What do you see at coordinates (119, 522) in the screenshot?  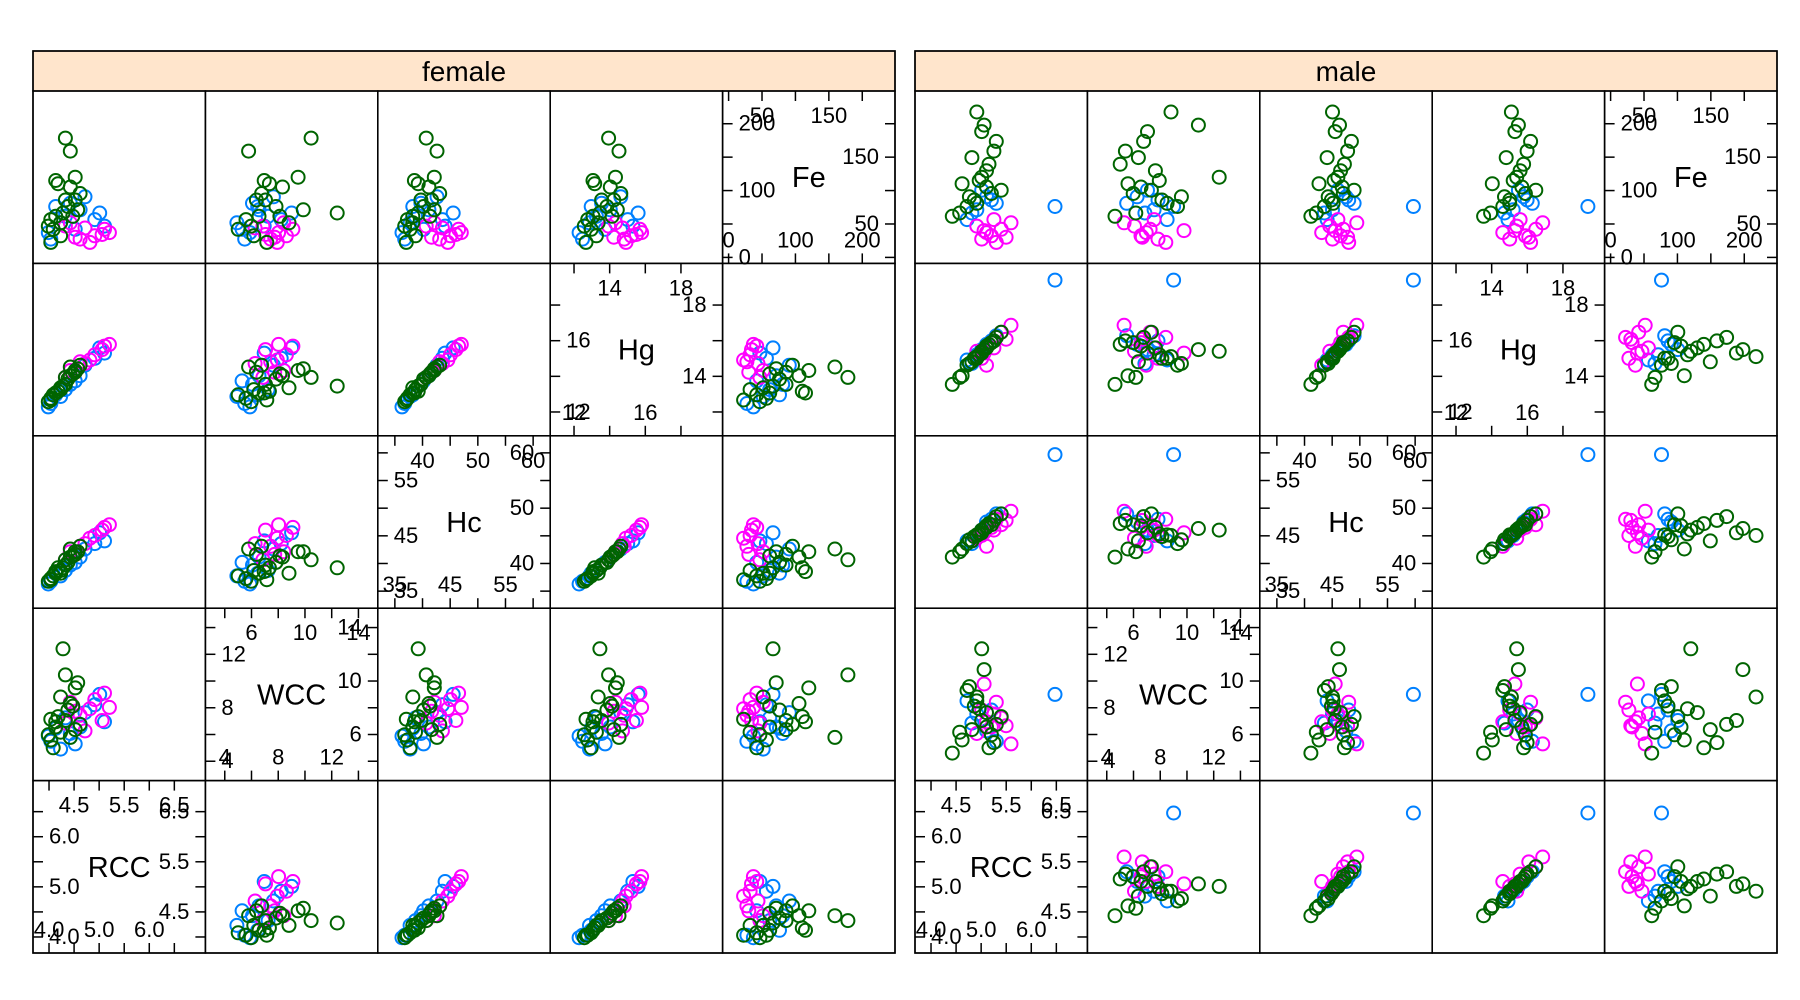 I see `cell-female-r2-c0` at bounding box center [119, 522].